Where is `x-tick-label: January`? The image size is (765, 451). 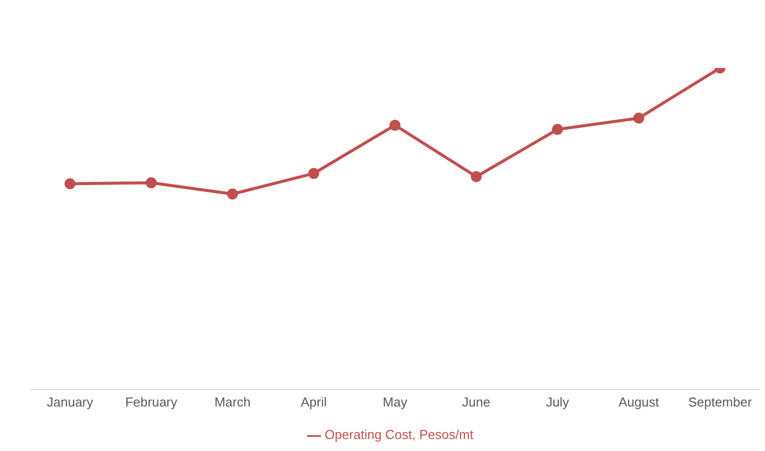
x-tick-label: January is located at coordinates (70, 402).